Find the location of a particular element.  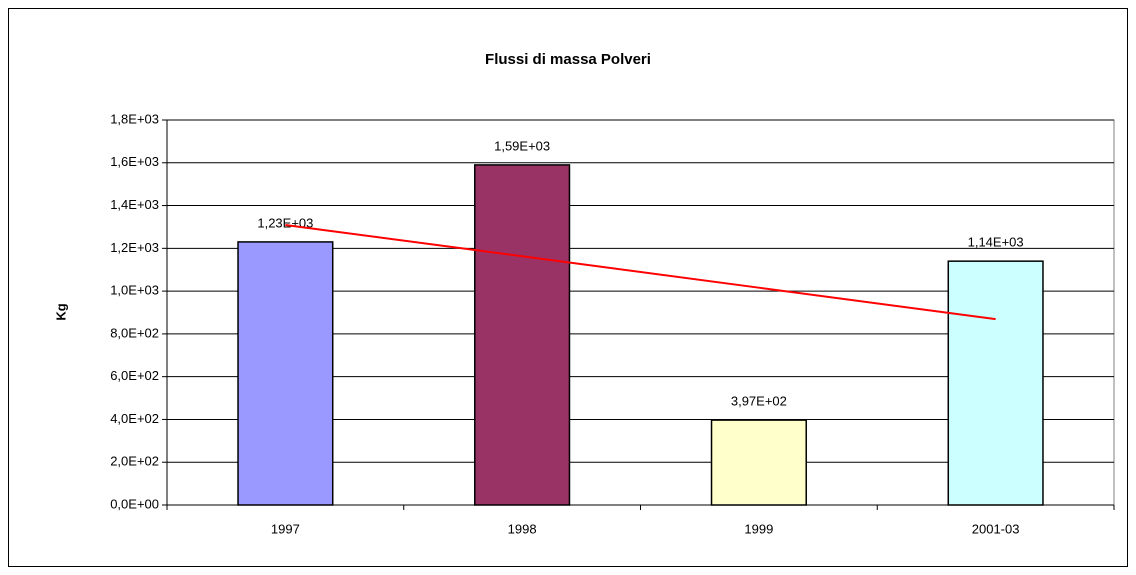

value-label: 1,14E+03 is located at coordinates (996, 242).